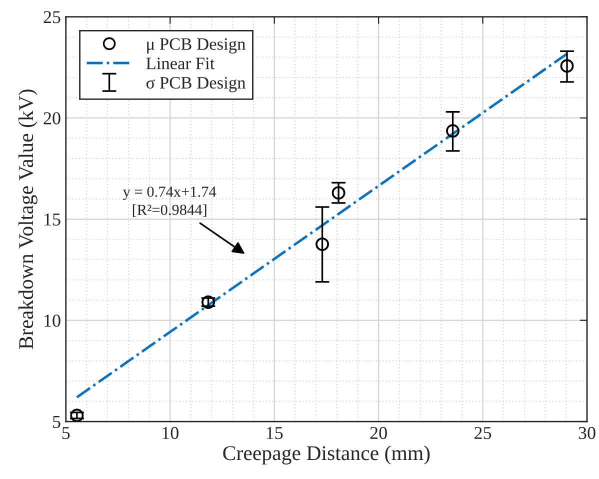 This screenshot has height=479, width=599. Describe the element at coordinates (326, 455) in the screenshot. I see `x-axis-title: Creepage Distance (mm)` at that location.